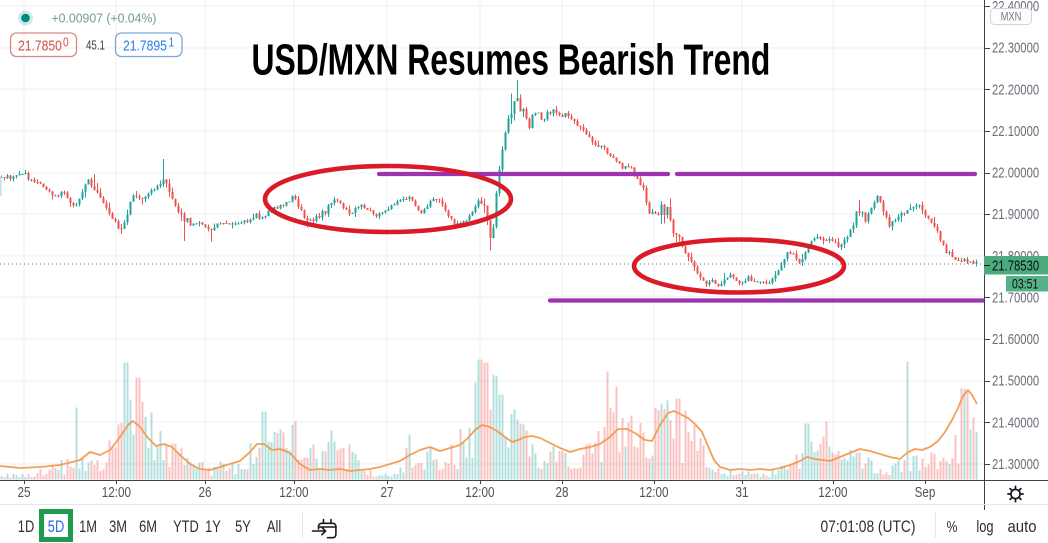  I want to click on svg-text: 1, so click(172, 42).